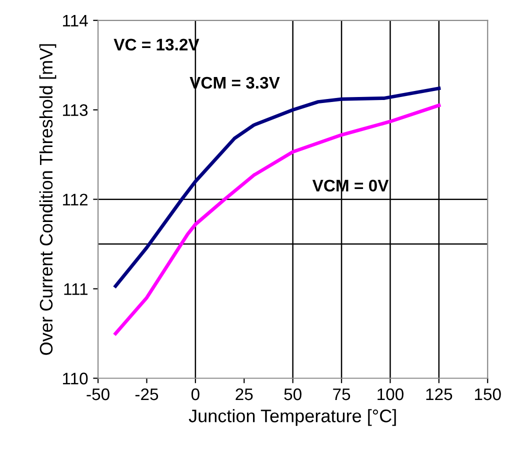 Image resolution: width=516 pixels, height=453 pixels. I want to click on x-tick-label: 0, so click(195, 394).